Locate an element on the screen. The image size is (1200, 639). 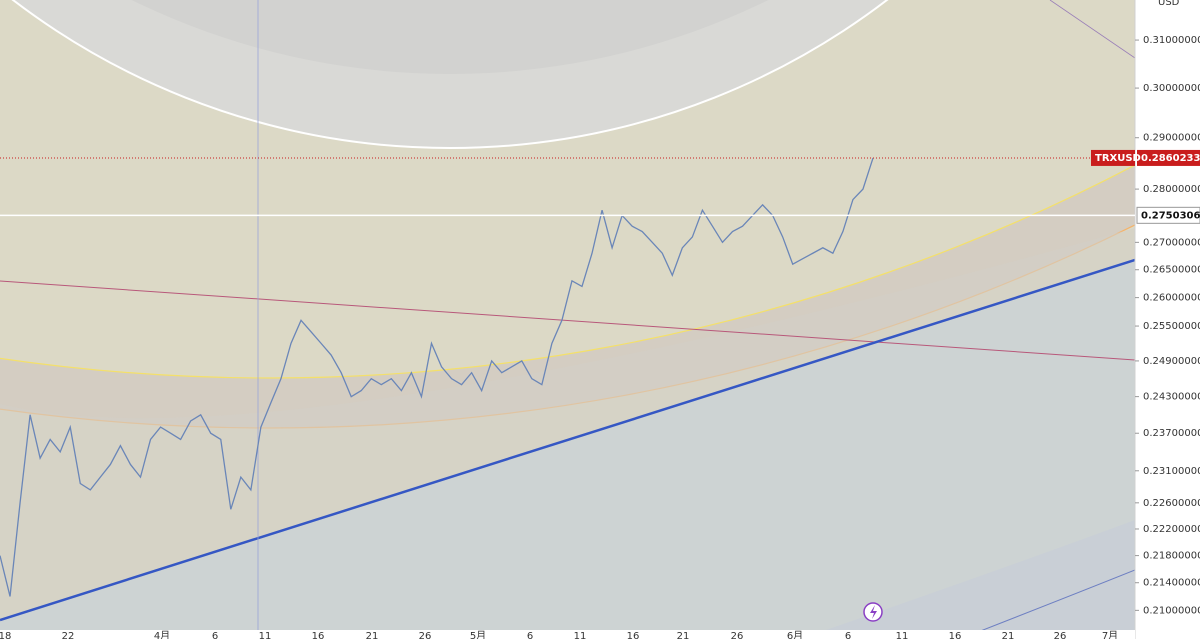
alert-bolt is located at coordinates (873, 612).